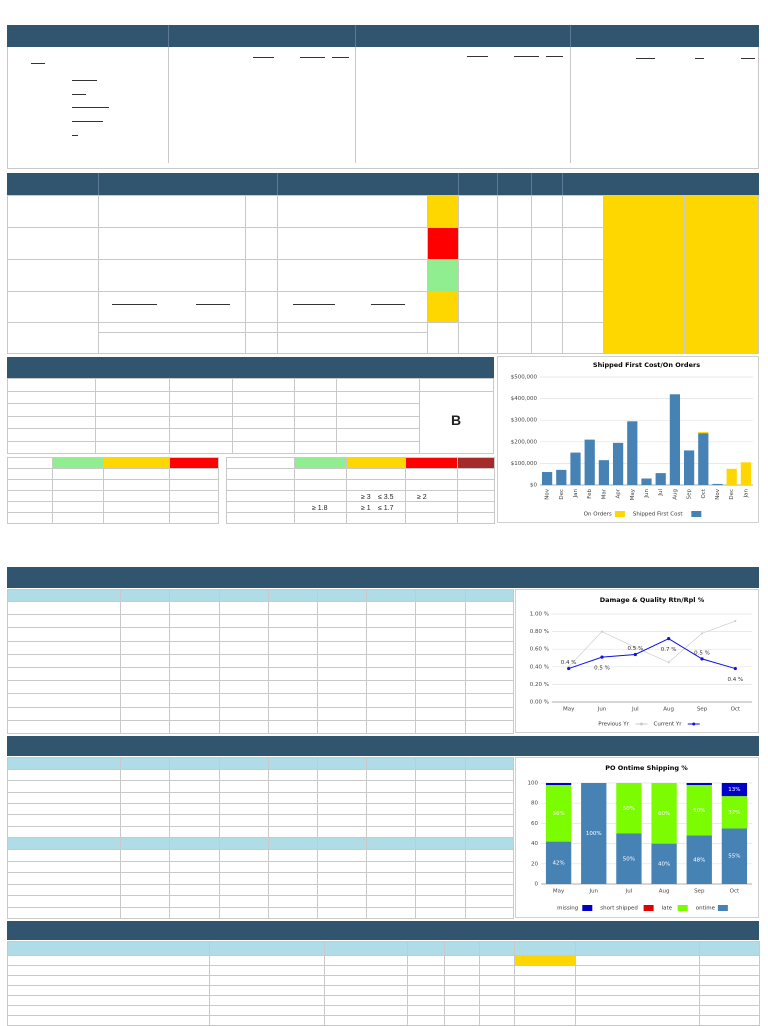 Image resolution: width=768 pixels, height=1026 pixels. What do you see at coordinates (652, 654) in the screenshot?
I see `line` at bounding box center [652, 654].